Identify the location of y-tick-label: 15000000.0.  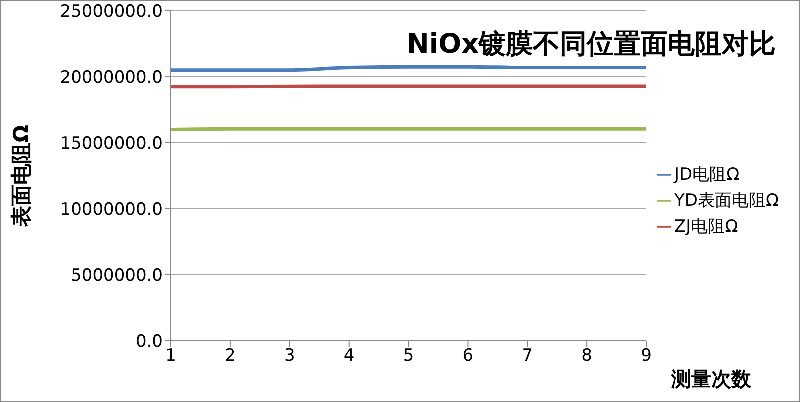
(111, 144).